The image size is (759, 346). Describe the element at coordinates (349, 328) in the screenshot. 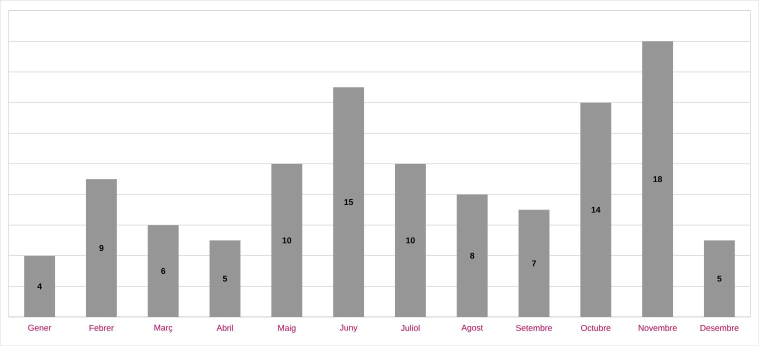

I see `x-tick-label: Juny` at that location.